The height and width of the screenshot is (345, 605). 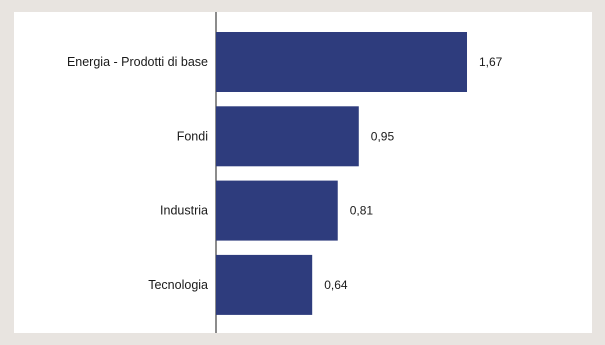 I want to click on category-label-2: Industria, so click(x=184, y=211).